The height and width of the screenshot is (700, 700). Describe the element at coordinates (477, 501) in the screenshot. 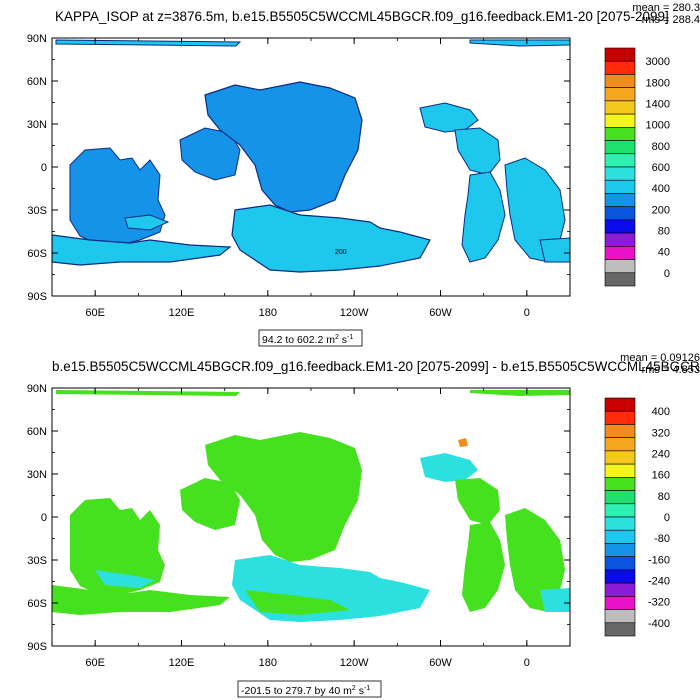

I see `bottom-region-atlantic-east` at that location.